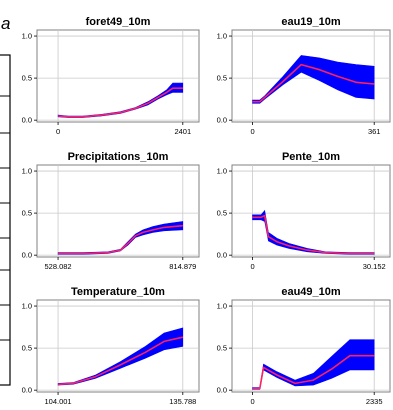 The image size is (393, 410). Describe the element at coordinates (118, 22) in the screenshot. I see `chart-title: foret49_10m` at that location.